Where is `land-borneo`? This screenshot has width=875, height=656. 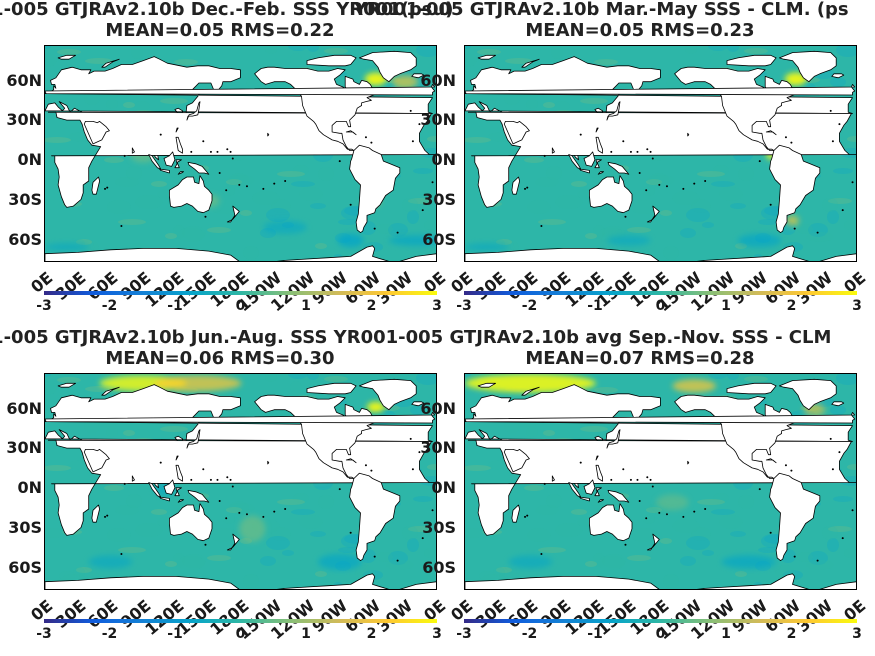
land-borneo is located at coordinates (589, 159).